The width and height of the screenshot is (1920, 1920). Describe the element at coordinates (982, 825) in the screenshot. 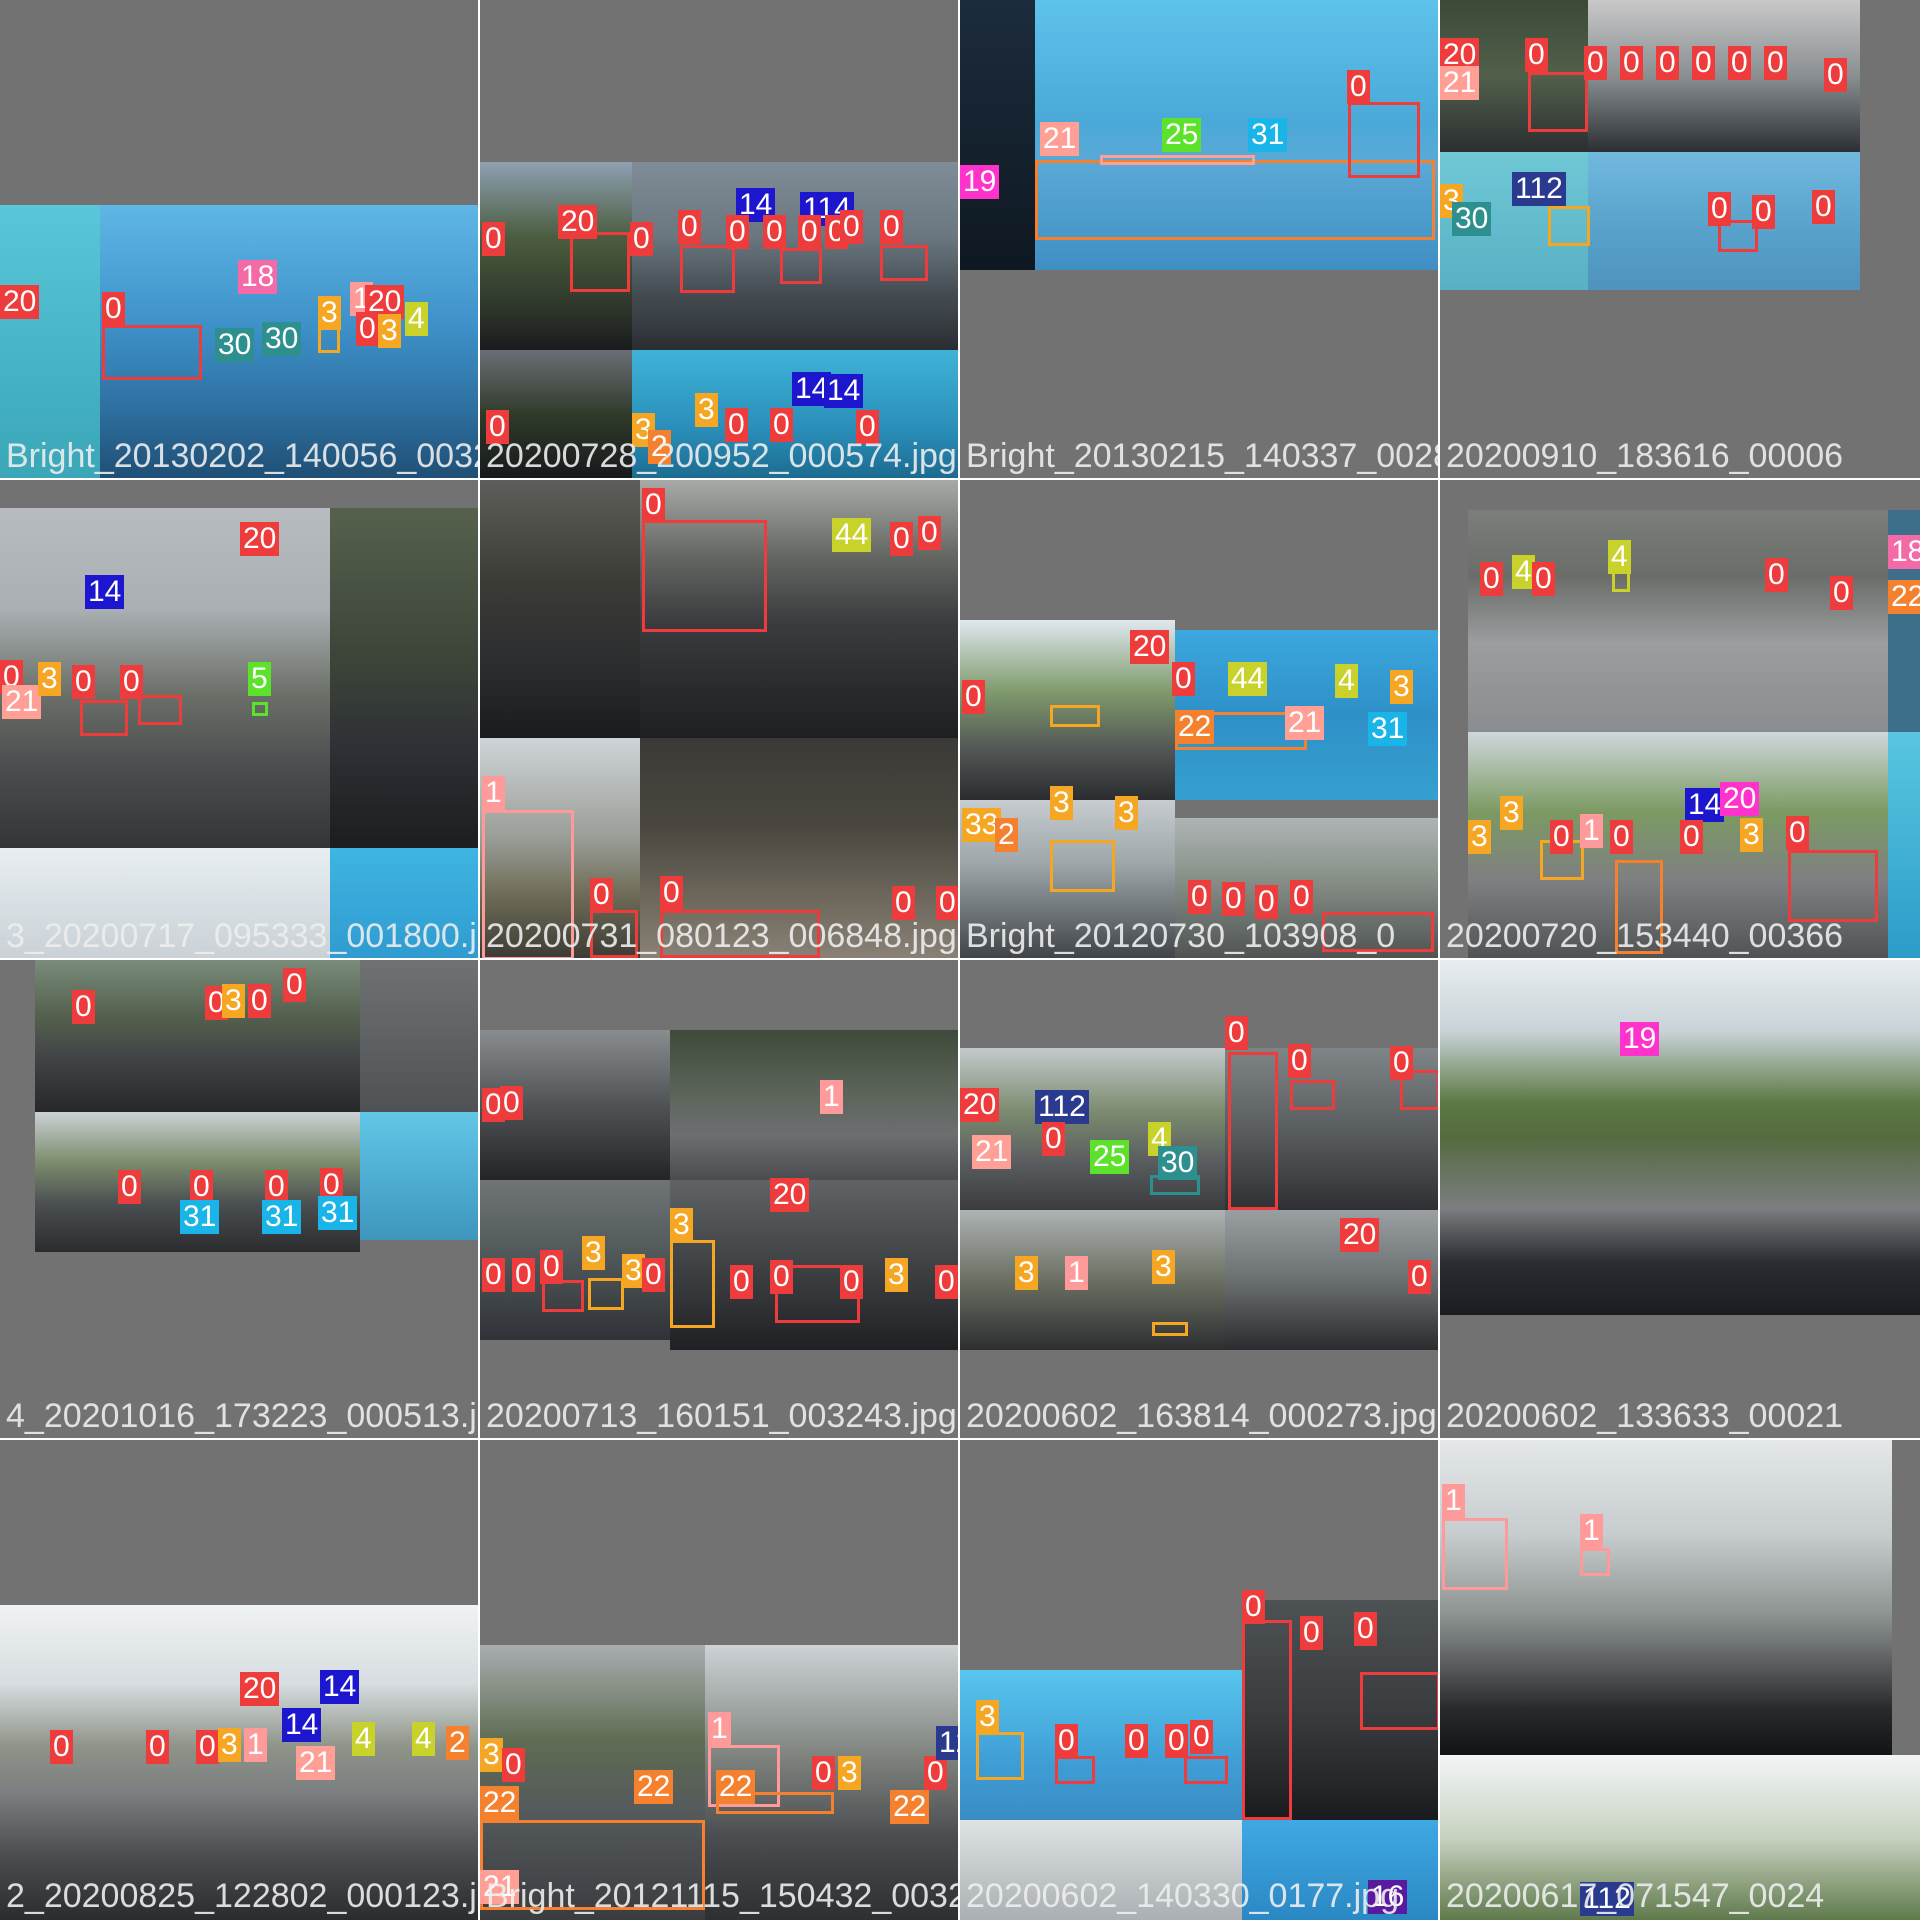

I see `label: 33` at that location.